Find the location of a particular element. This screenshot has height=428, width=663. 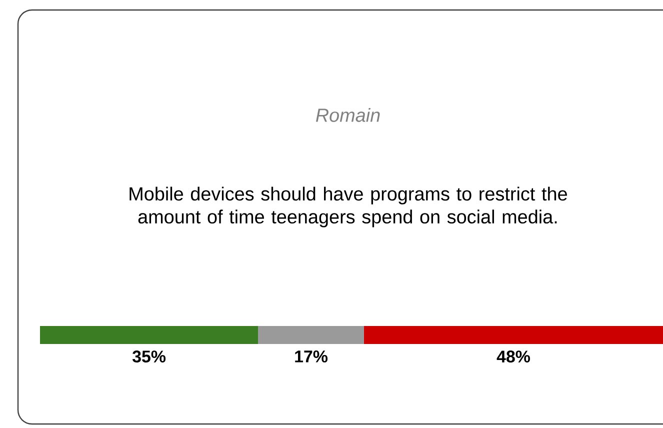

data-label: 35% is located at coordinates (149, 356).